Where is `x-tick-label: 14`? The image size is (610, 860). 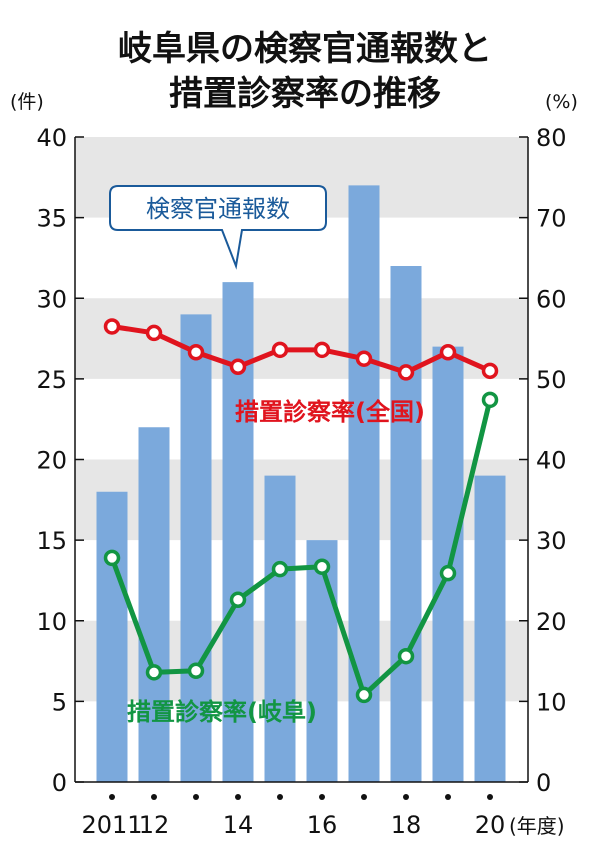
x-tick-label: 14 is located at coordinates (238, 825).